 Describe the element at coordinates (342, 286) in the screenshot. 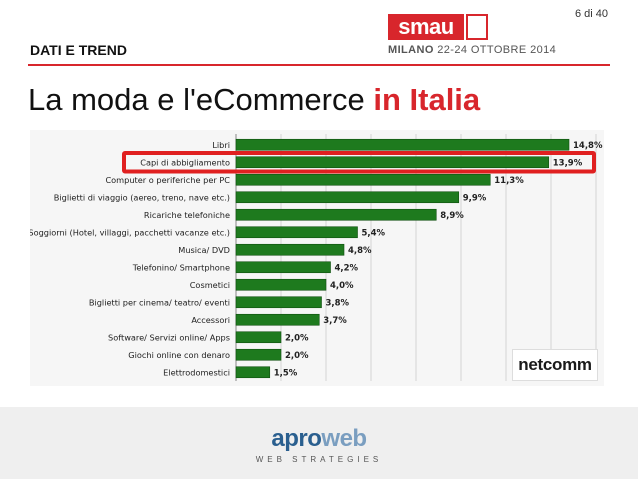

I see `value-label: 4,0%` at that location.